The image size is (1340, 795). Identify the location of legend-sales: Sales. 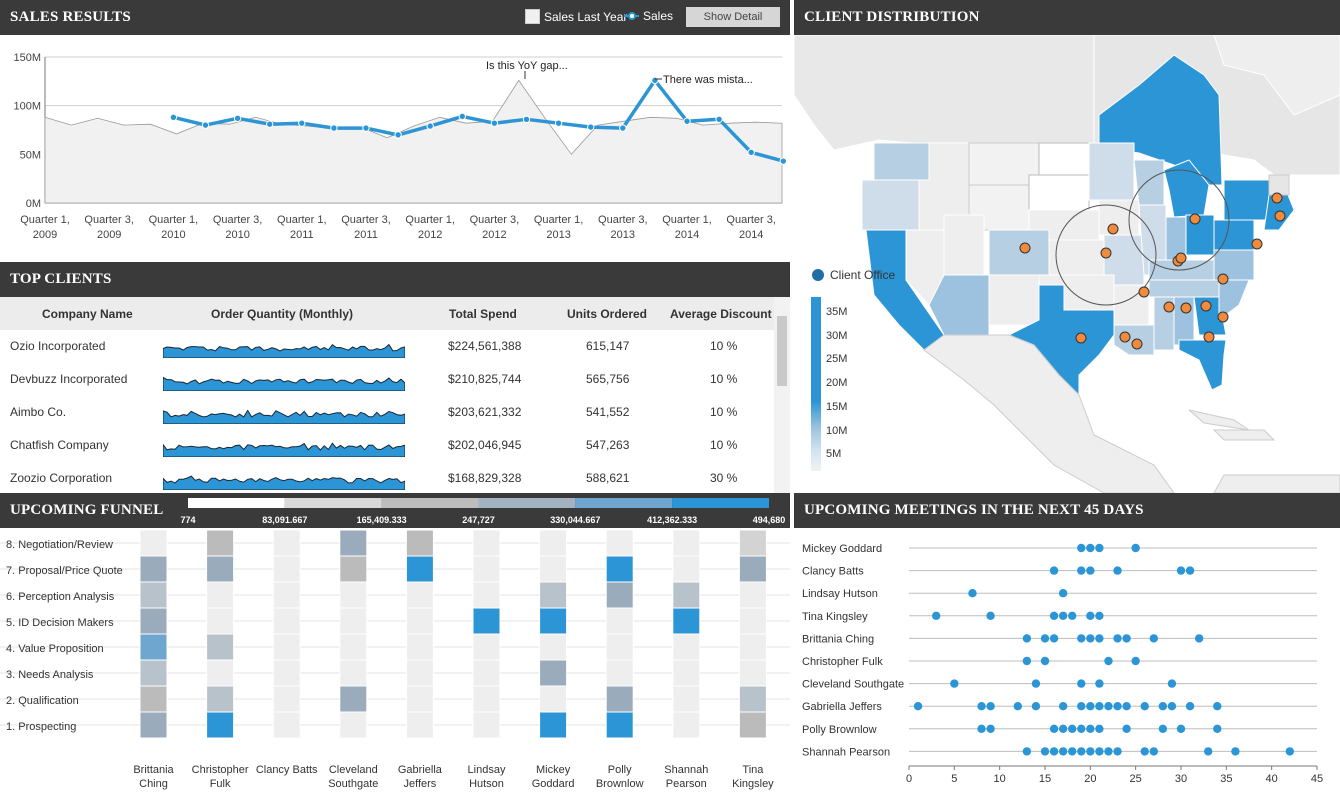
(648, 16).